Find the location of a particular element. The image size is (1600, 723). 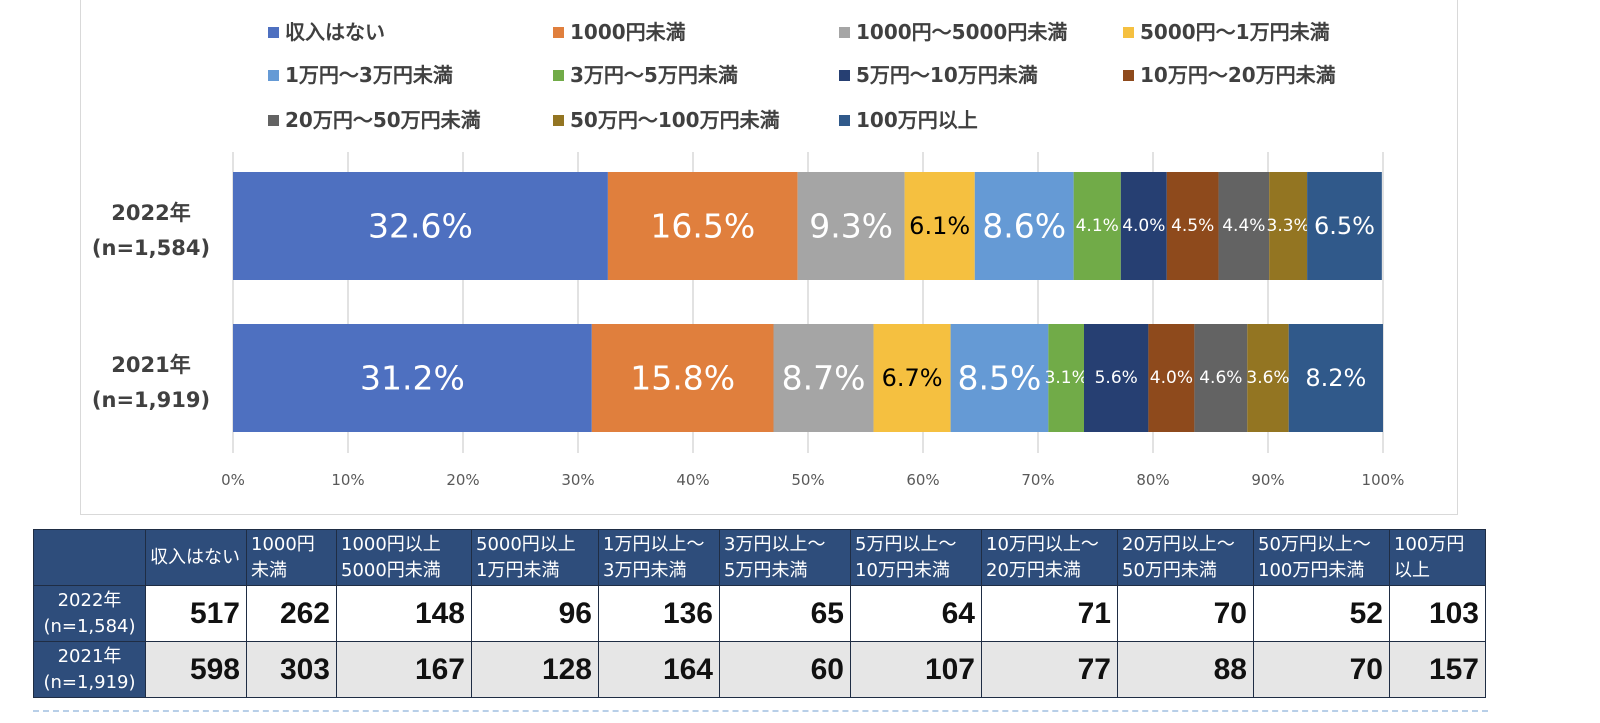

table-cell: 262 is located at coordinates (291, 613).